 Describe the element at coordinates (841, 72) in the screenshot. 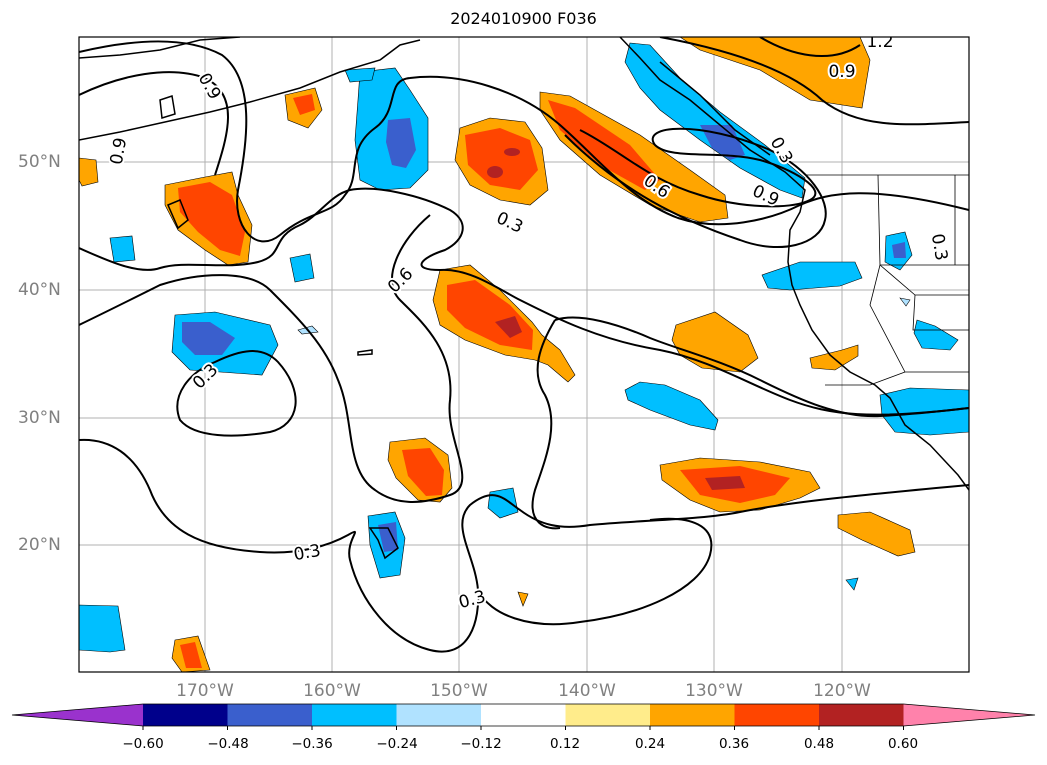

I see `contour-label: 0.9` at that location.